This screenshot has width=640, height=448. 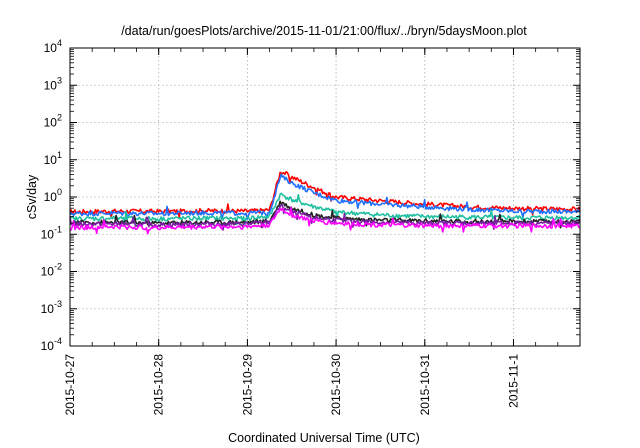 What do you see at coordinates (32, 196) in the screenshot?
I see `y-axis-label: cSv/day` at bounding box center [32, 196].